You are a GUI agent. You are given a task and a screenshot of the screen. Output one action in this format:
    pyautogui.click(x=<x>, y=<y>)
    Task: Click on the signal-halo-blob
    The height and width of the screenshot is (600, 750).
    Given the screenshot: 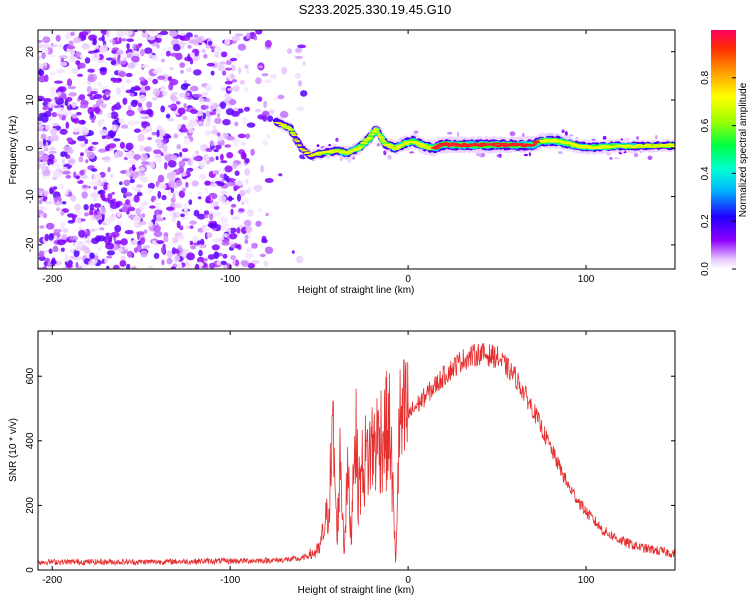 What is the action you would take?
    pyautogui.click(x=611, y=158)
    